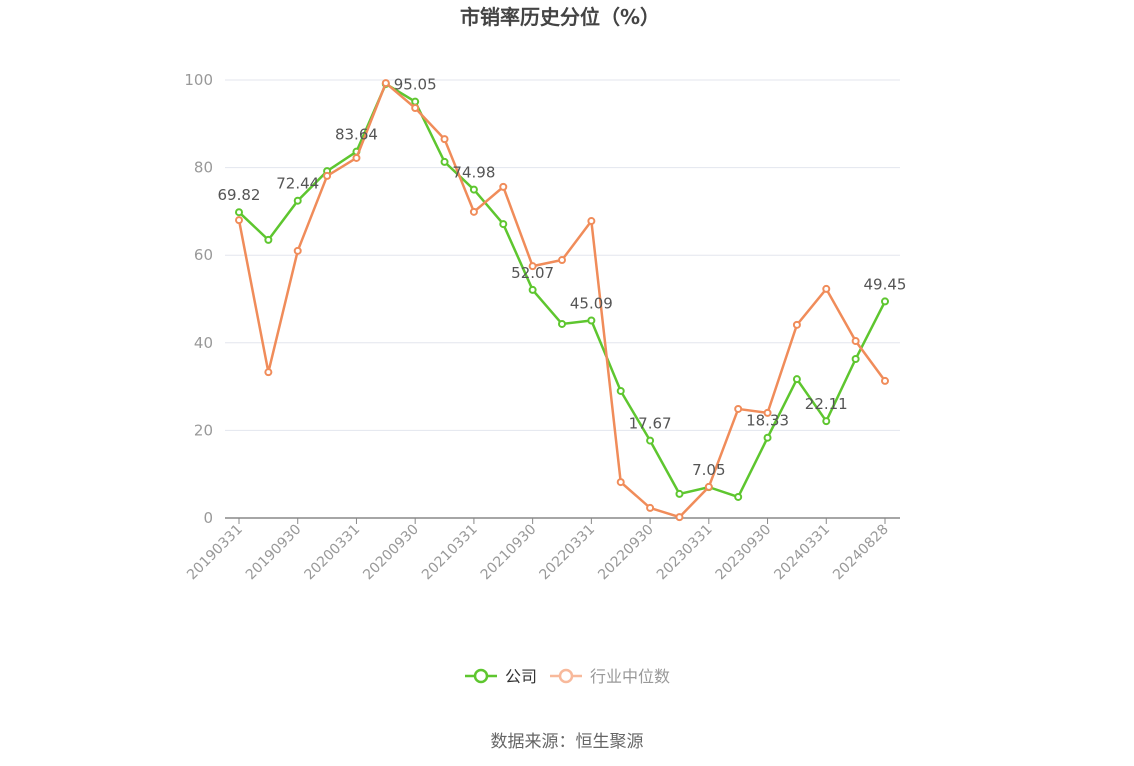 The width and height of the screenshot is (1134, 766). I want to click on data-label: 95.05, so click(415, 85).